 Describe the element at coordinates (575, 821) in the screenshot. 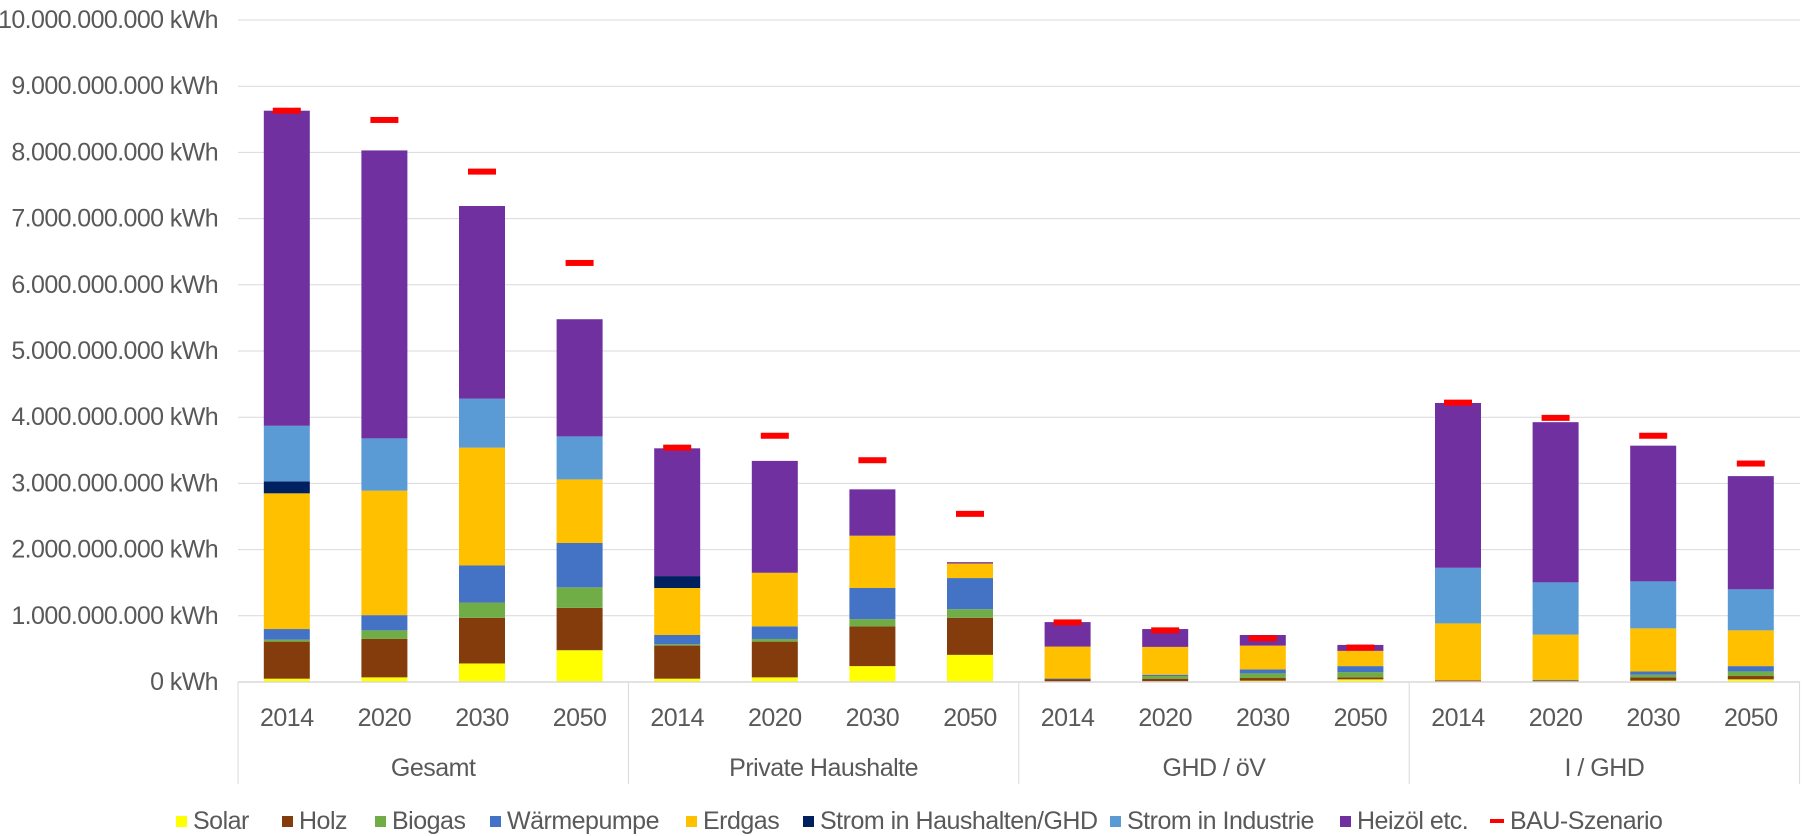

I see `legend-item: Wärmepumpe` at that location.